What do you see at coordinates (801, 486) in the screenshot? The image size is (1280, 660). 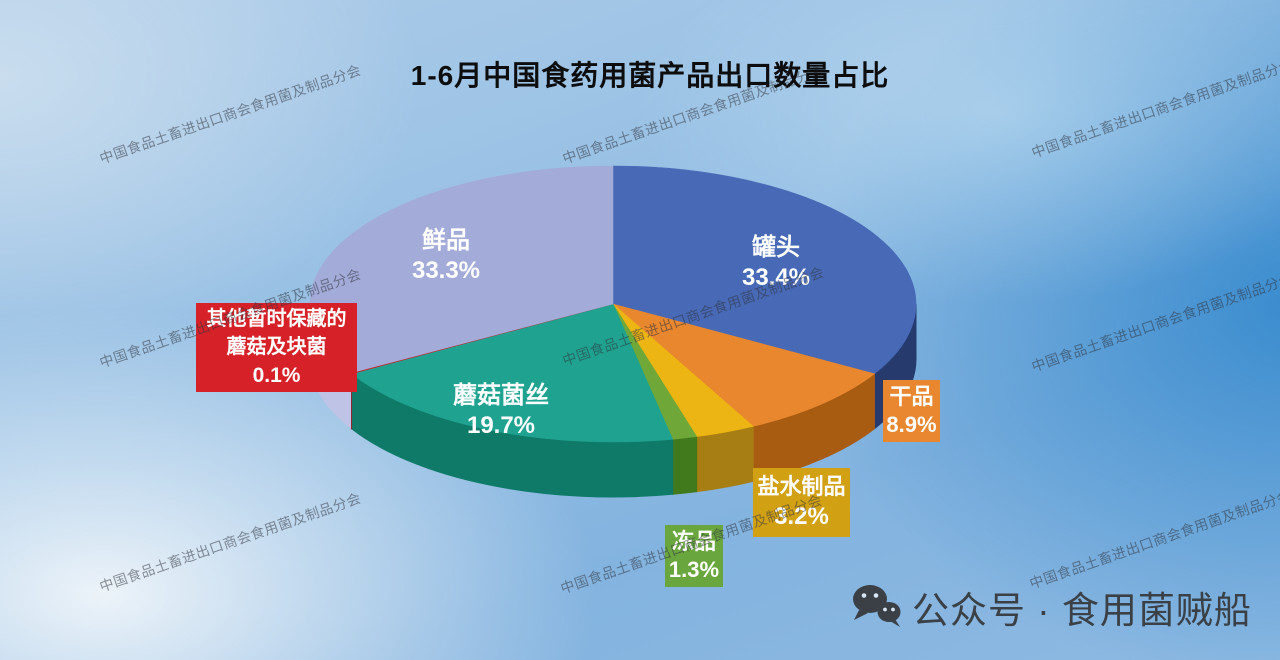 I see `callout-brine-name: 盐水制品` at bounding box center [801, 486].